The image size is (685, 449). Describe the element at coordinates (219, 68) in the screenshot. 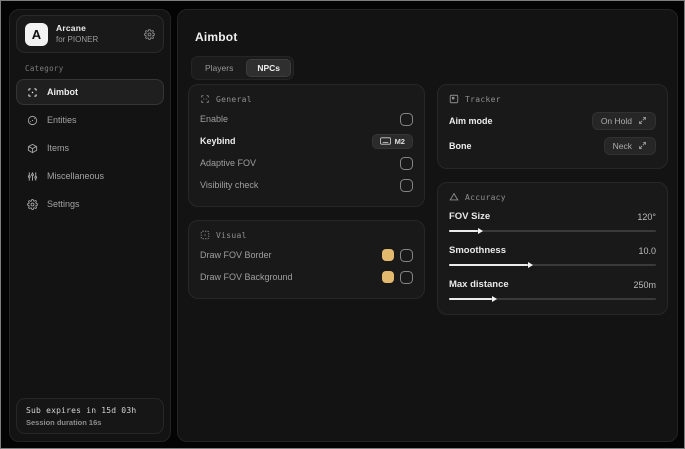

I see `tab-players: Players` at that location.